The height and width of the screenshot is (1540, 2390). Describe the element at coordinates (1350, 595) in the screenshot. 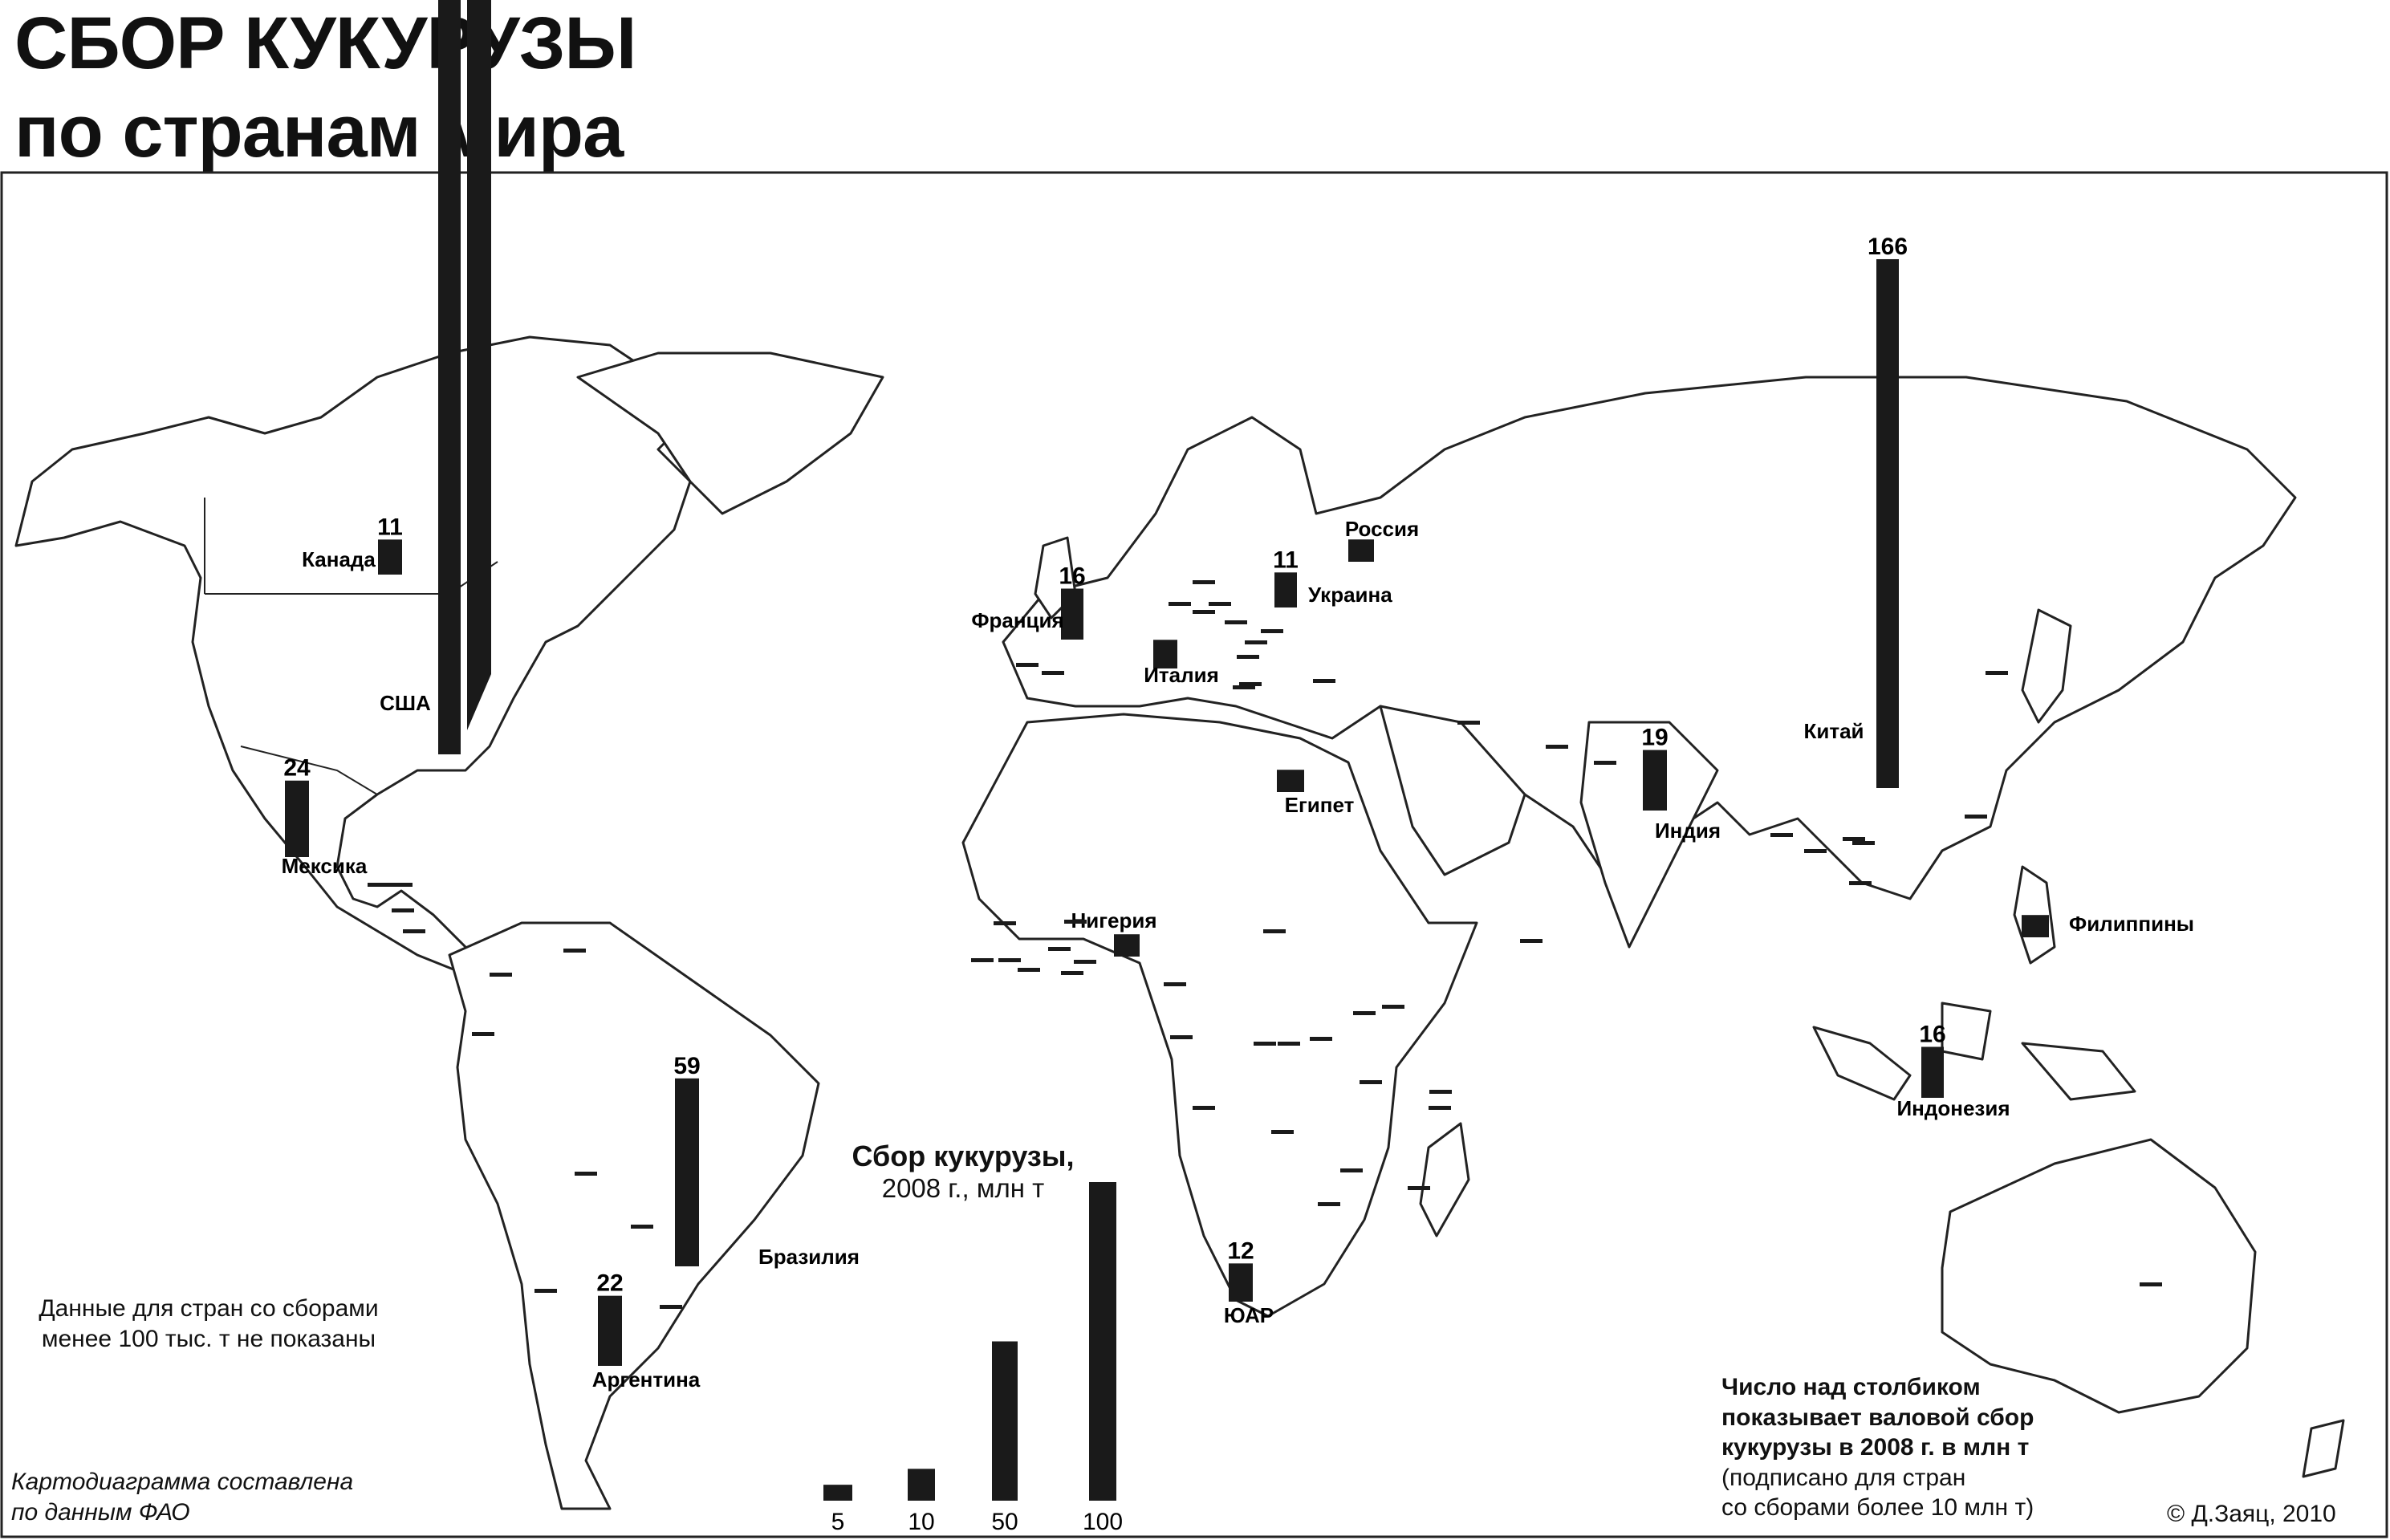

I see `country-name-country-10: Украина` at that location.